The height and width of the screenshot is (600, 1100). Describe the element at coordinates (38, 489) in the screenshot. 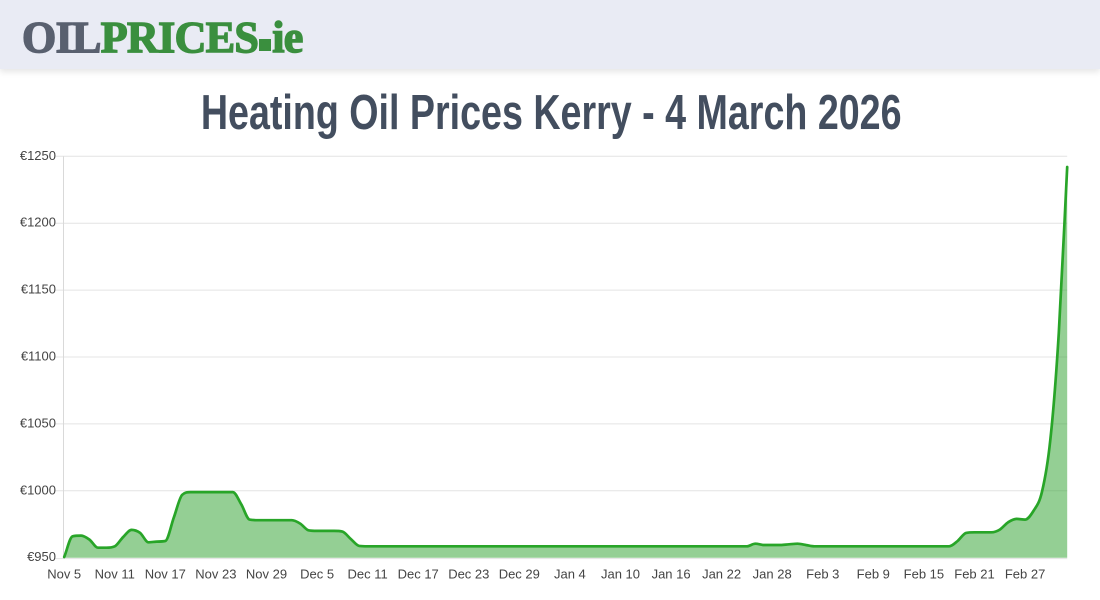

I see `svg-text: €1000` at that location.